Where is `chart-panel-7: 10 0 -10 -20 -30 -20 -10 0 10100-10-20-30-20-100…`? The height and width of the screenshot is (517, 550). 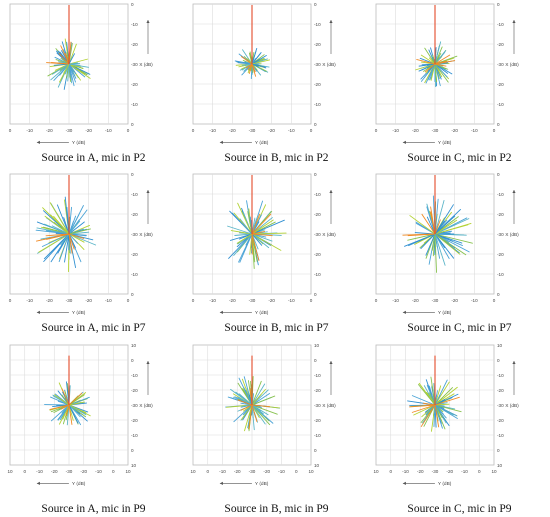 chart-panel-7: 10 0 -10 -20 -30 -20 -10 0 10100-10-20-30-20-100… is located at coordinates (80, 415).